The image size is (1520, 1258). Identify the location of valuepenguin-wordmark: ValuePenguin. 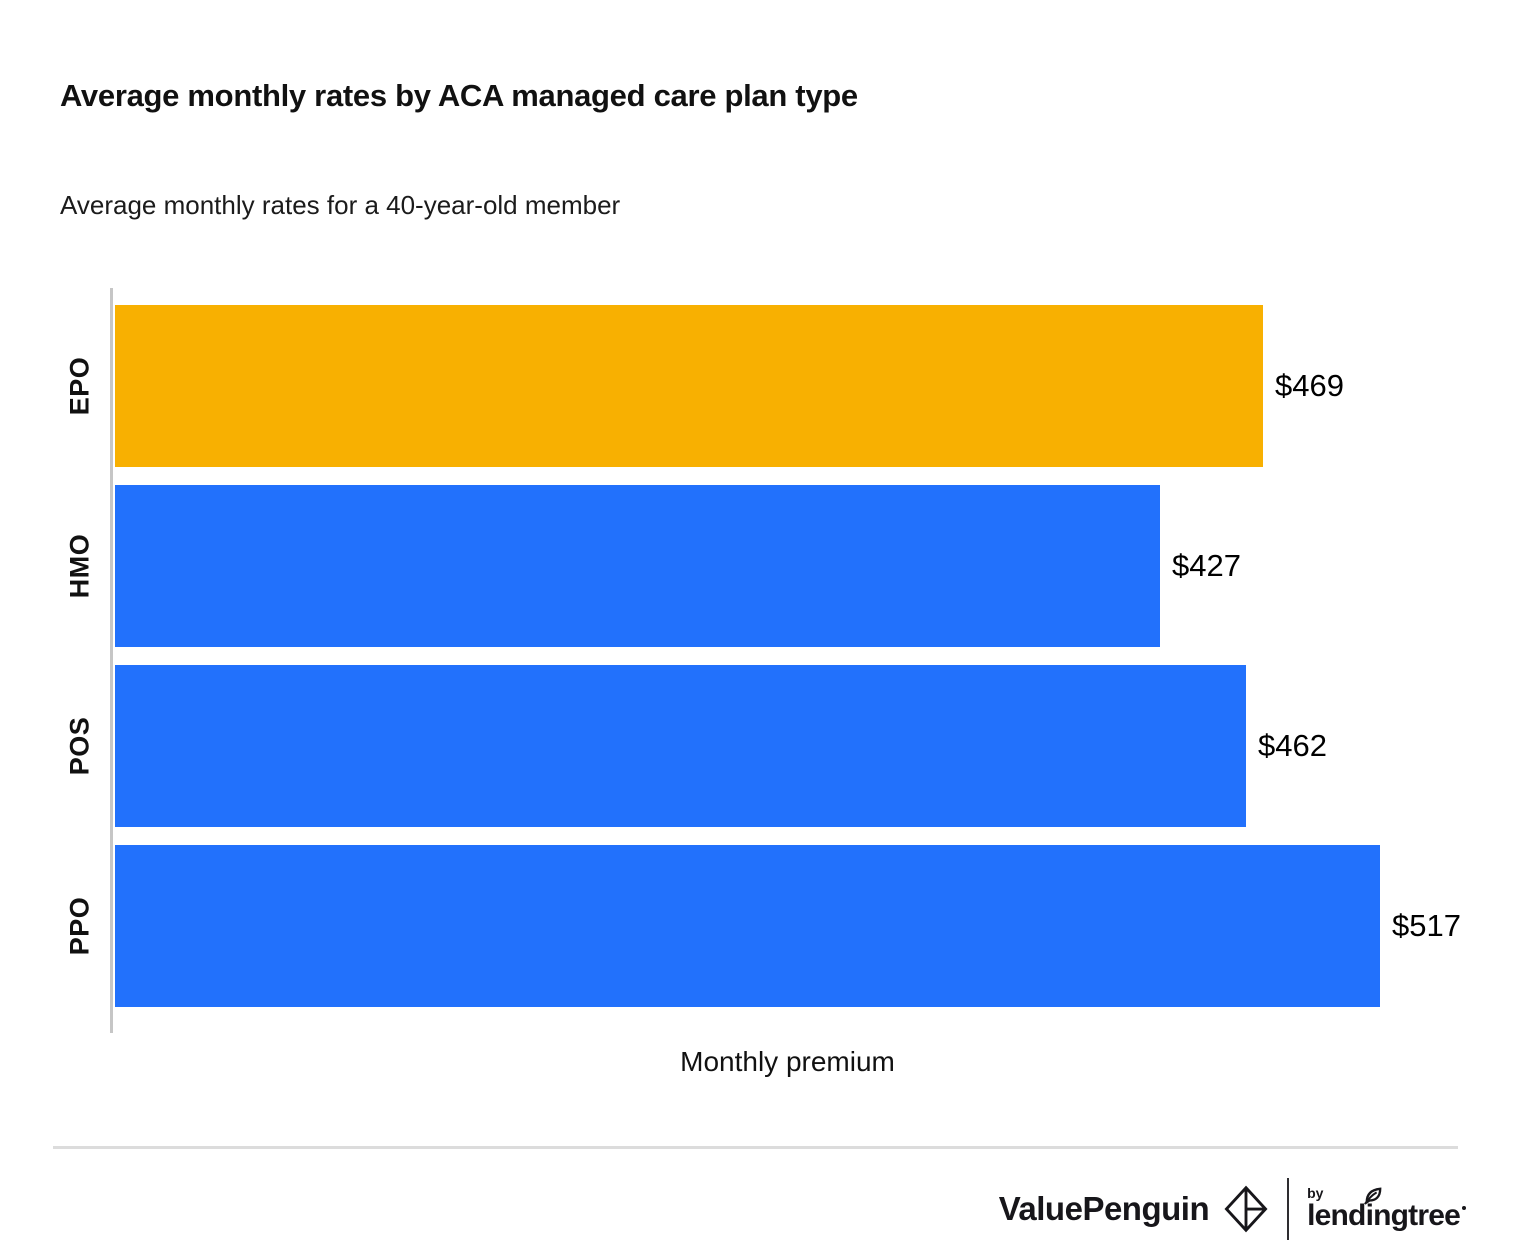
(1104, 1208).